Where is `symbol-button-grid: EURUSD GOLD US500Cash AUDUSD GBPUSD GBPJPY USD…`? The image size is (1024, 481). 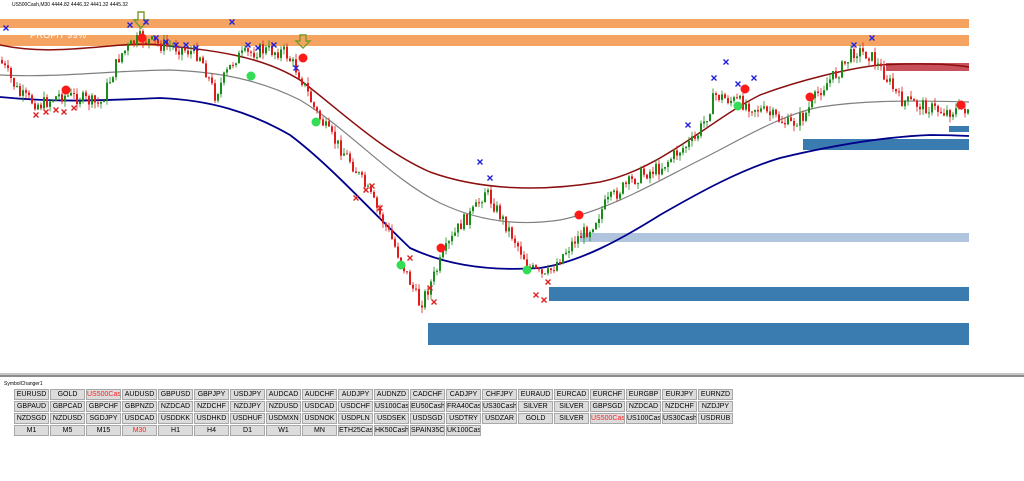
symbol-button-grid: EURUSD GOLD US500Cash AUDUSD GBPUSD GBPJPY USD… is located at coordinates (374, 413).